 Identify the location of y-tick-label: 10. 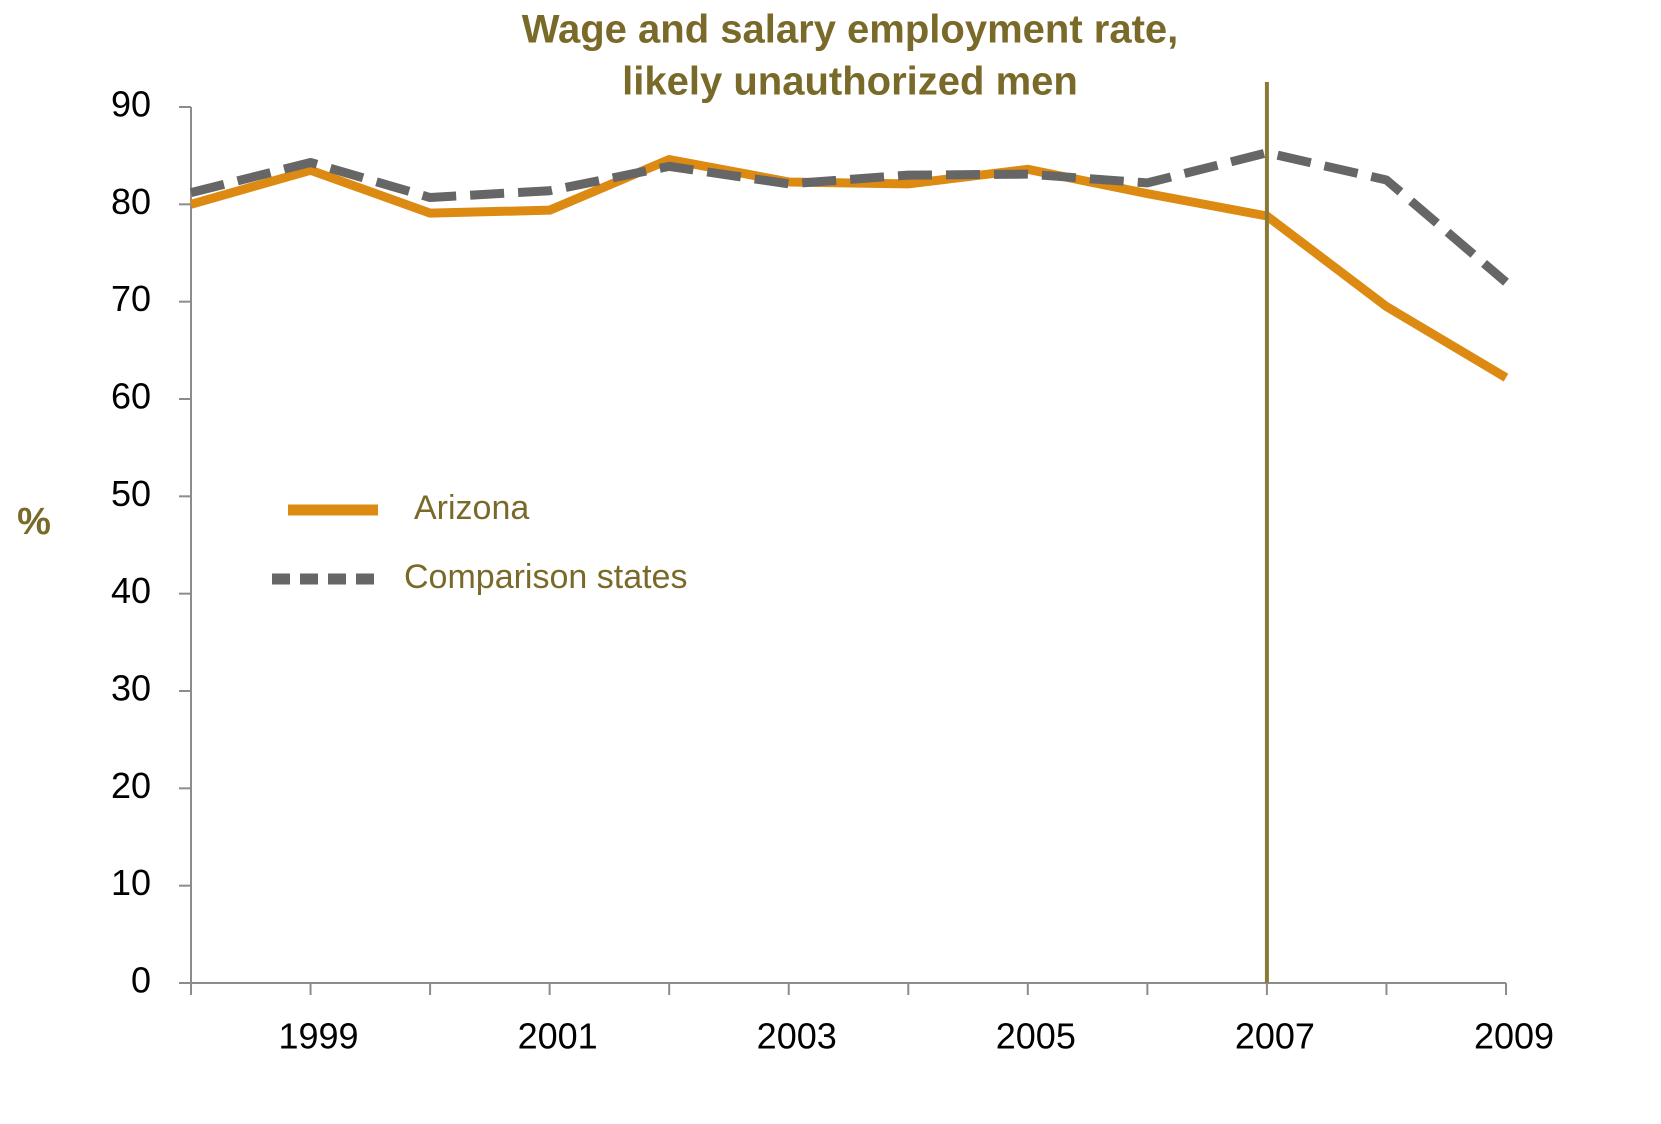
(131, 882).